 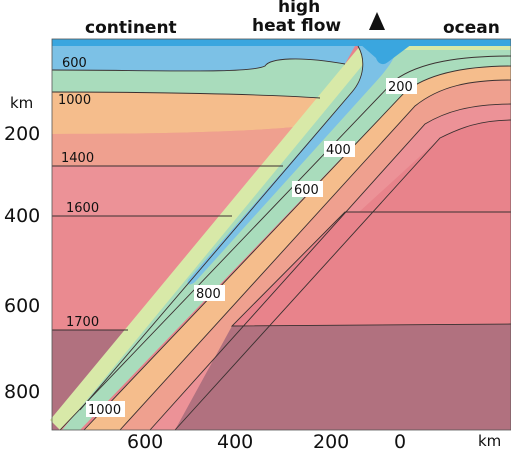 I want to click on slab-label-400: 400, so click(x=339, y=149).